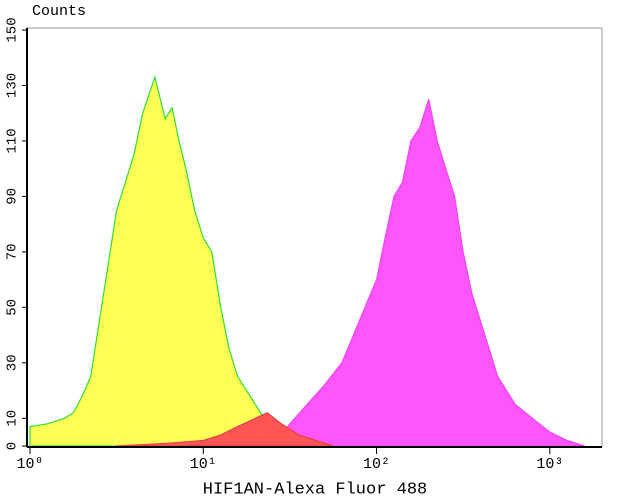 The width and height of the screenshot is (625, 500). What do you see at coordinates (13, 446) in the screenshot?
I see `y-tick-label: 0` at bounding box center [13, 446].